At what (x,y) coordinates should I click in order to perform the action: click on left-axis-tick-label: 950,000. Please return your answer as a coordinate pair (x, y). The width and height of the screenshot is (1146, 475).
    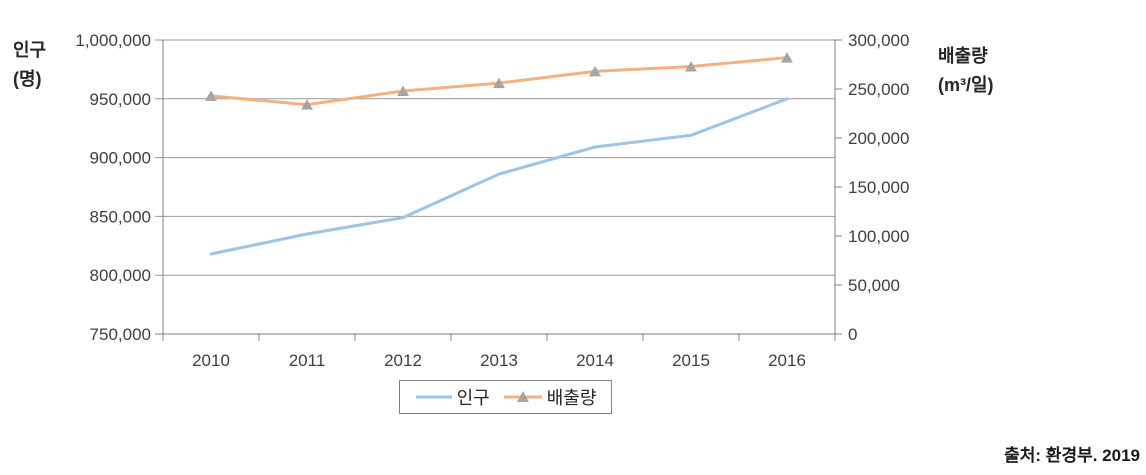
    Looking at the image, I should click on (120, 99).